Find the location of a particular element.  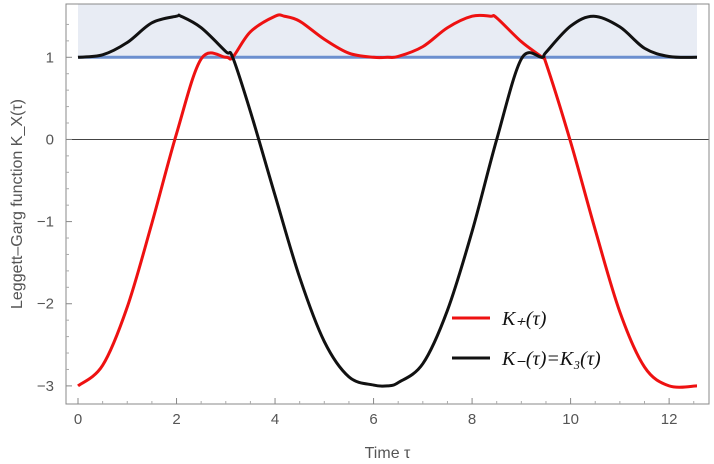

y-tick-label: −2 is located at coordinates (45, 304).